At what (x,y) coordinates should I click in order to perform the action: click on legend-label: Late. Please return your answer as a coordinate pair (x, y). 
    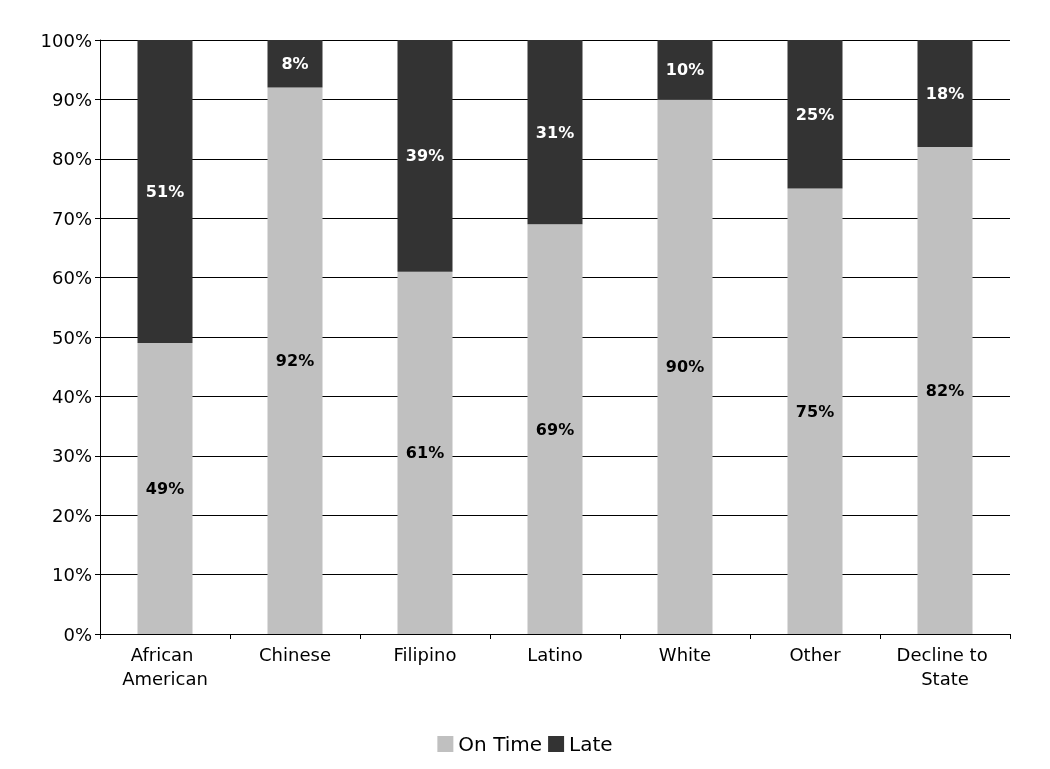
    Looking at the image, I should click on (591, 744).